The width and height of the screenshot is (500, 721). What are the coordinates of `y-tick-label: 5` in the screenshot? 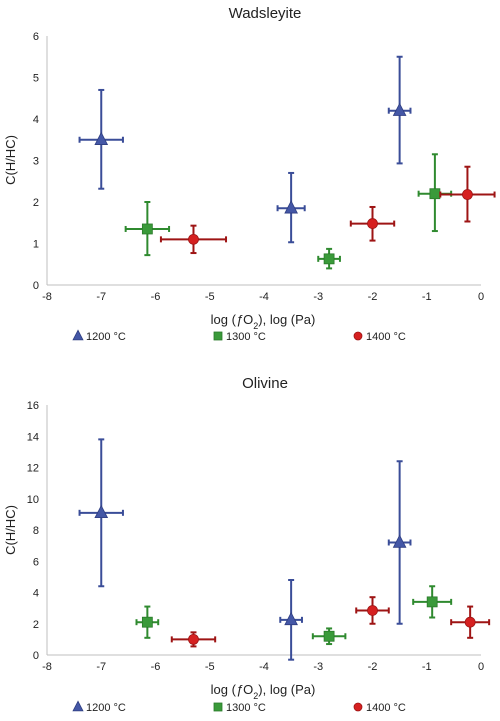 It's located at (36, 79).